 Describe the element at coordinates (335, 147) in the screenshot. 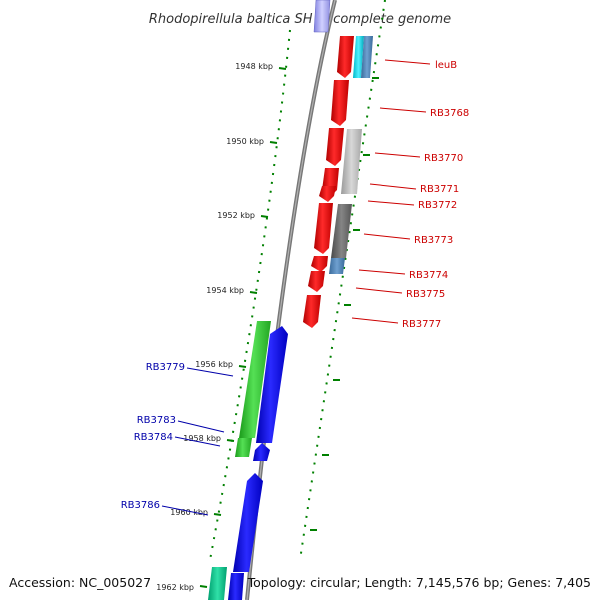

I see `gene-RB3770` at that location.